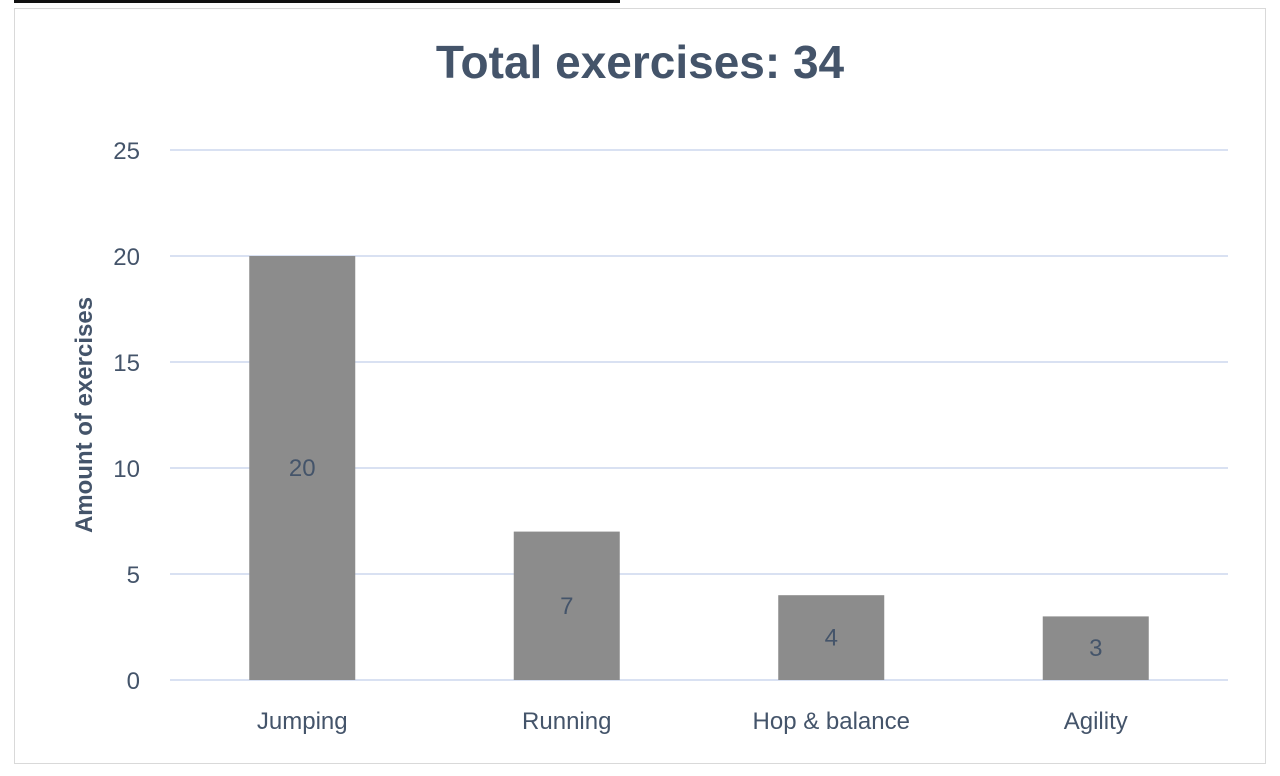 This screenshot has width=1280, height=776. I want to click on bar-hop-balance, so click(831, 637).